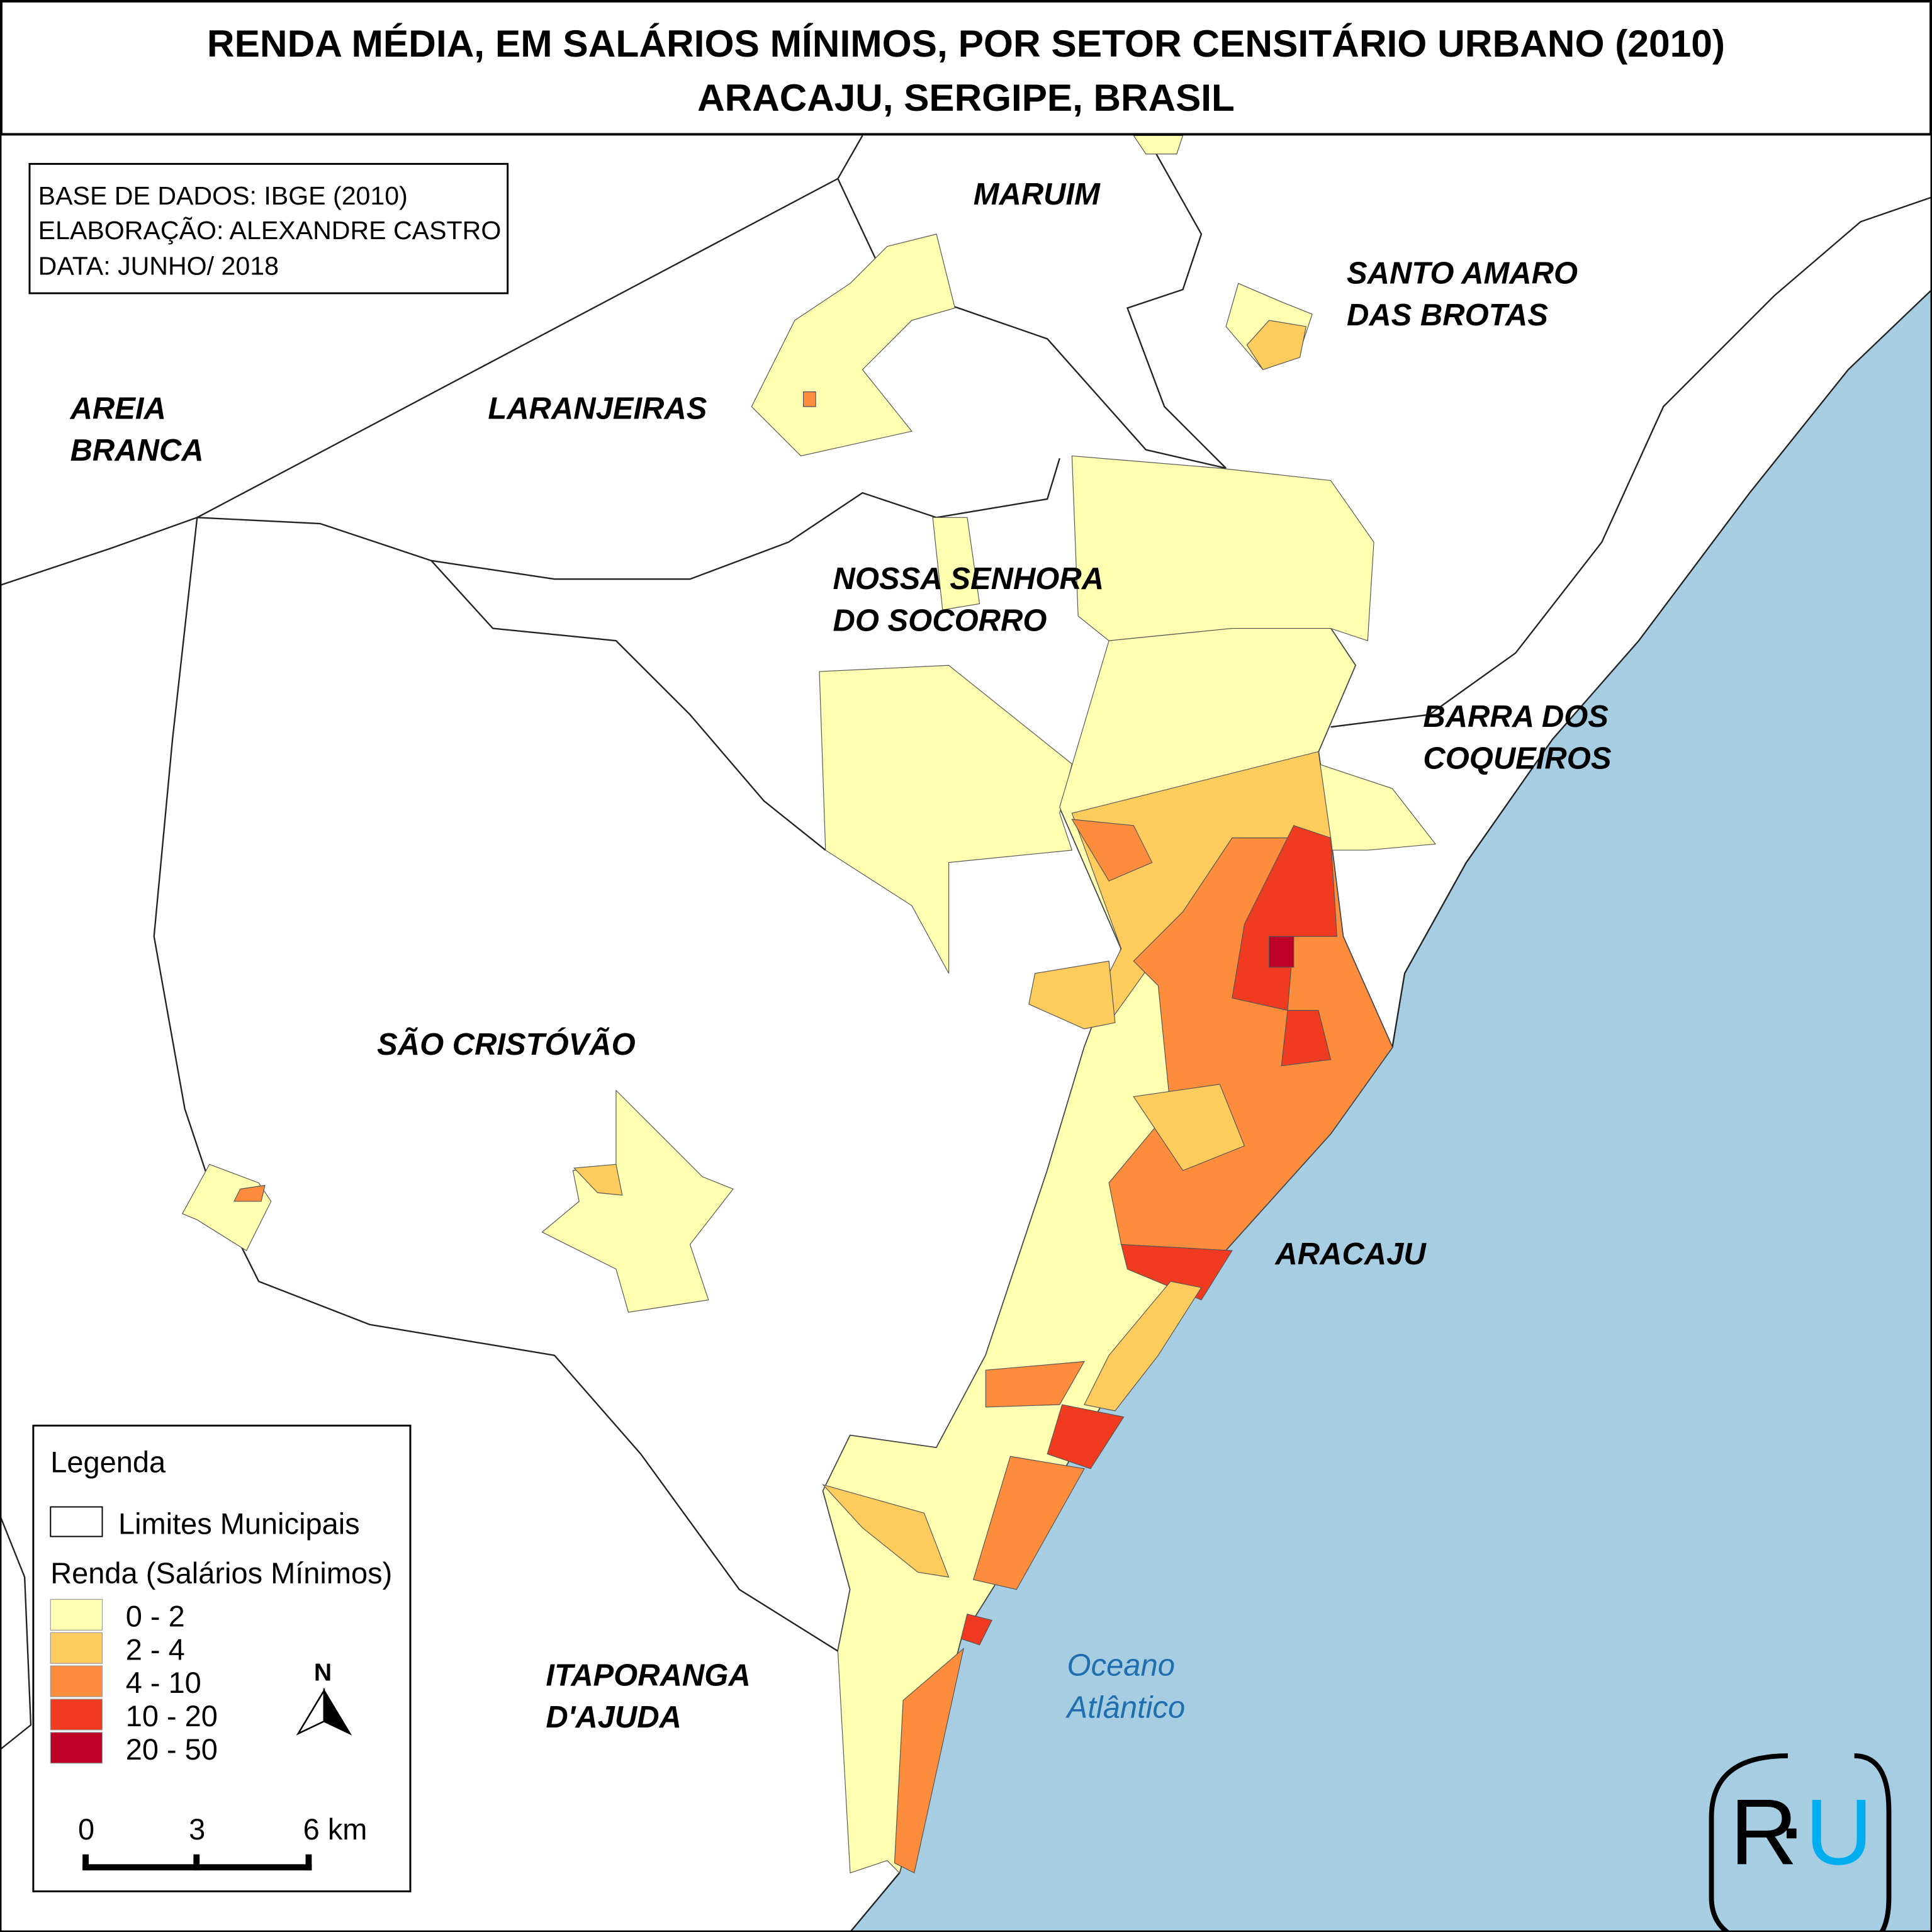 This screenshot has width=1932, height=1932. What do you see at coordinates (323, 1673) in the screenshot?
I see `north-label: N` at bounding box center [323, 1673].